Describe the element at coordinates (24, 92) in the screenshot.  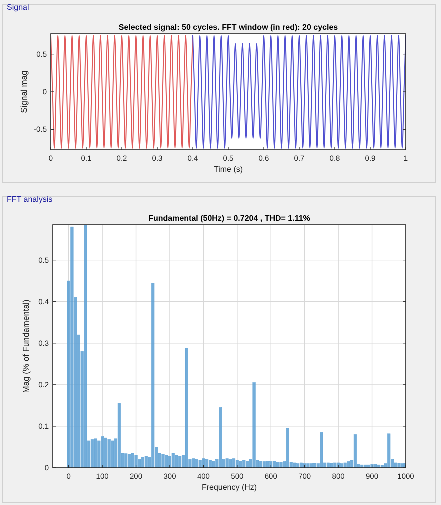
I see `y-axis-title: Signal mag` at that location.